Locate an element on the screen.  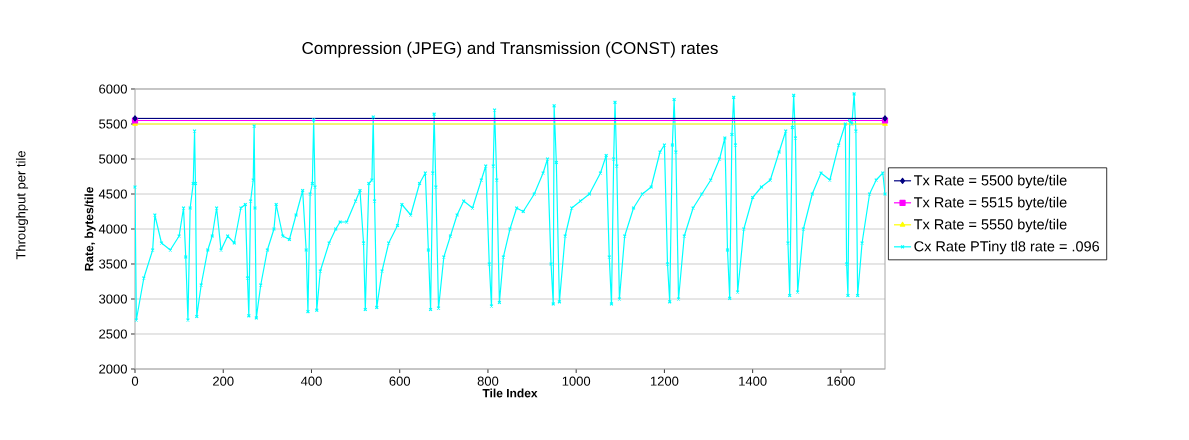
y-tick-label: 4500 is located at coordinates (112, 194).